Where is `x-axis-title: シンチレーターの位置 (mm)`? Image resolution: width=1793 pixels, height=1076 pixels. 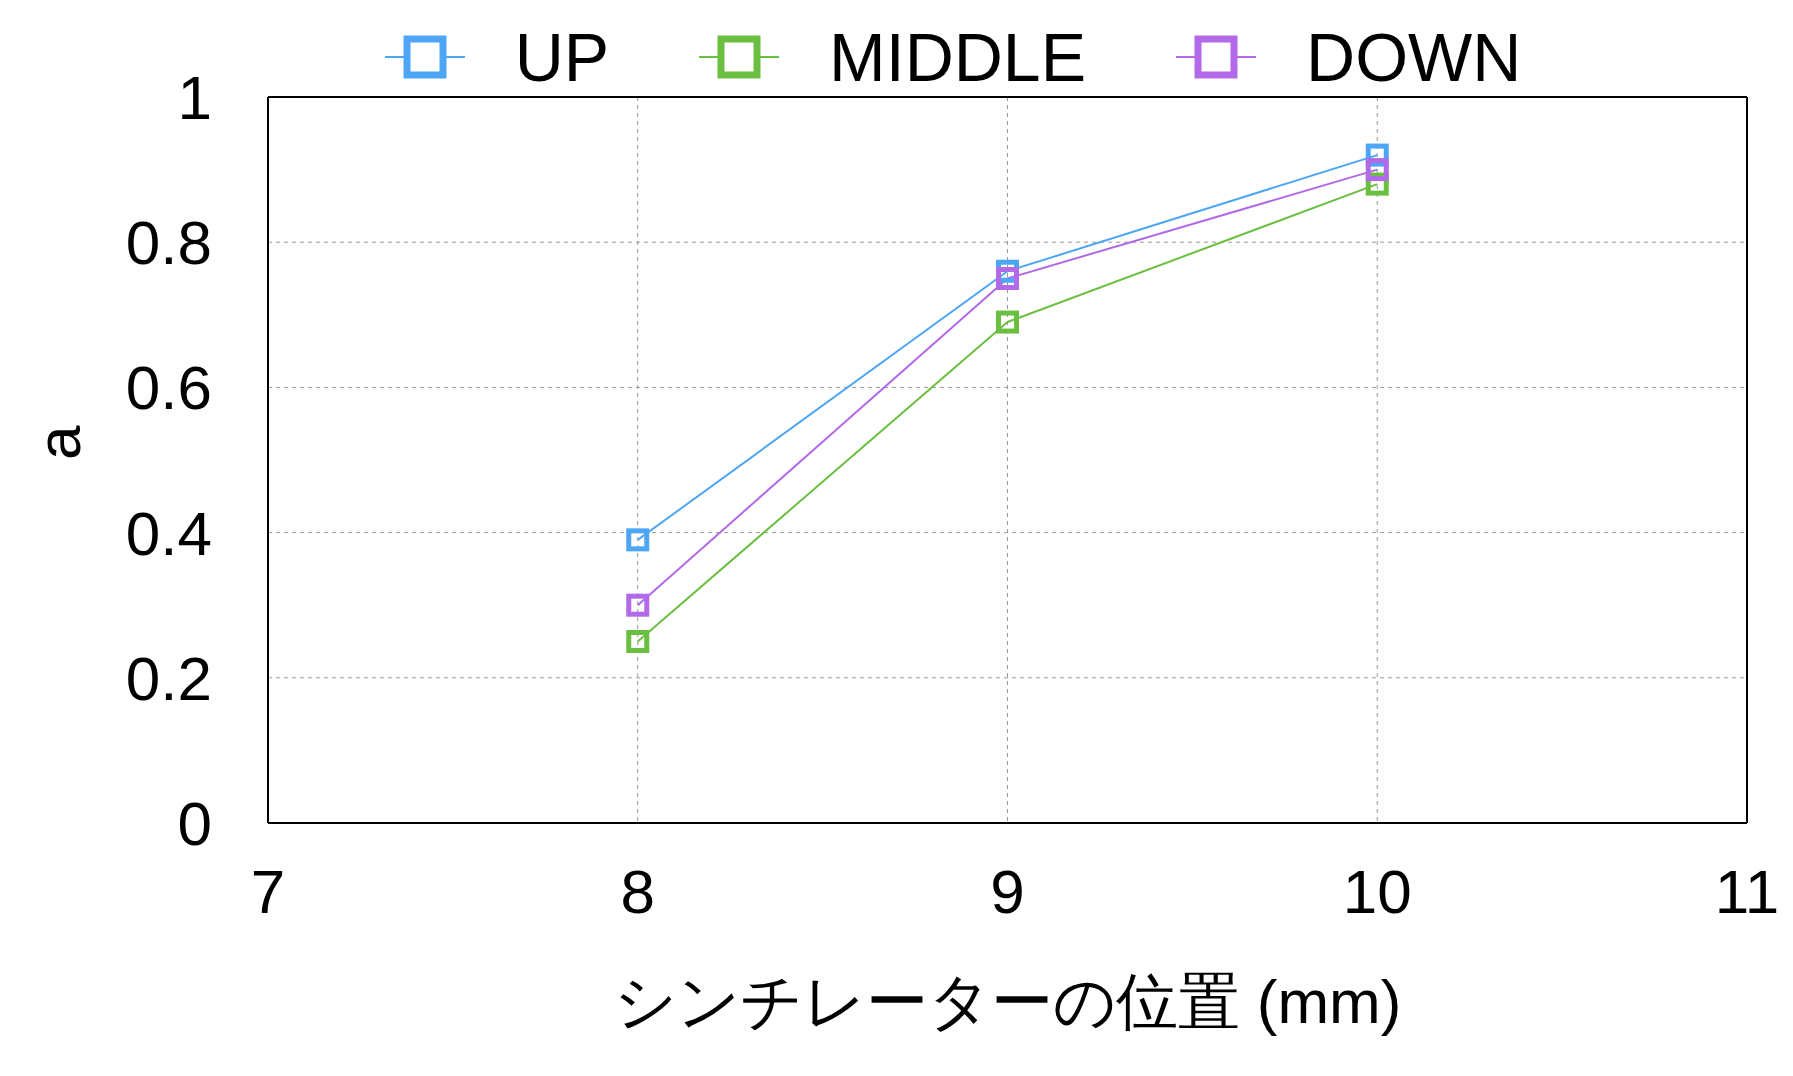 x-axis-title: シンチレーターの位置 (mm) is located at coordinates (1007, 1001).